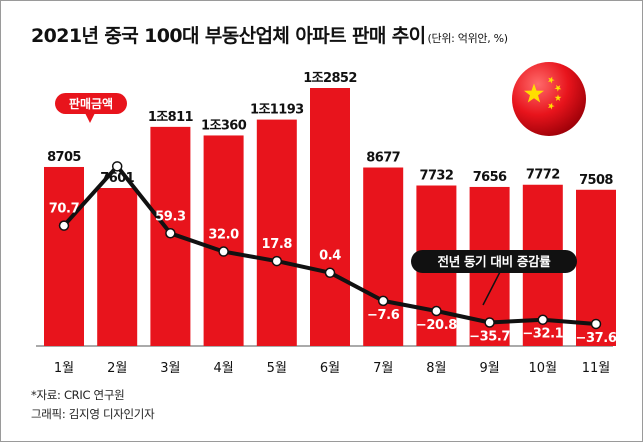  I want to click on month-label: 8월, so click(436, 368).